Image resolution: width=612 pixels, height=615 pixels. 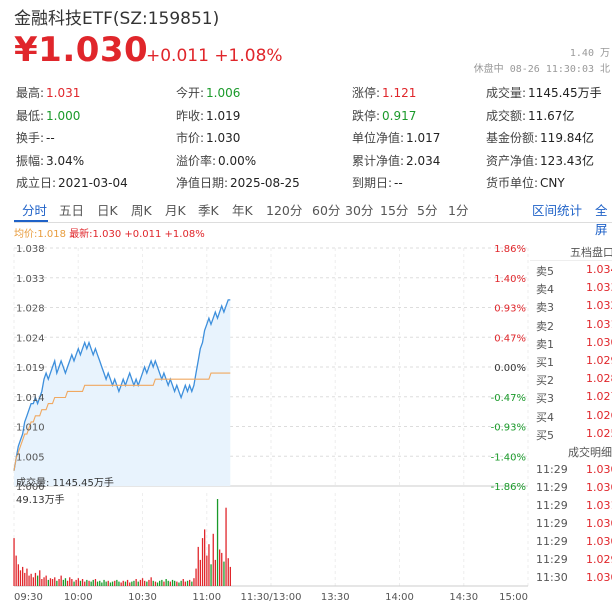 What do you see at coordinates (28, 597) in the screenshot?
I see `x-tick-label: 09:30` at bounding box center [28, 597].